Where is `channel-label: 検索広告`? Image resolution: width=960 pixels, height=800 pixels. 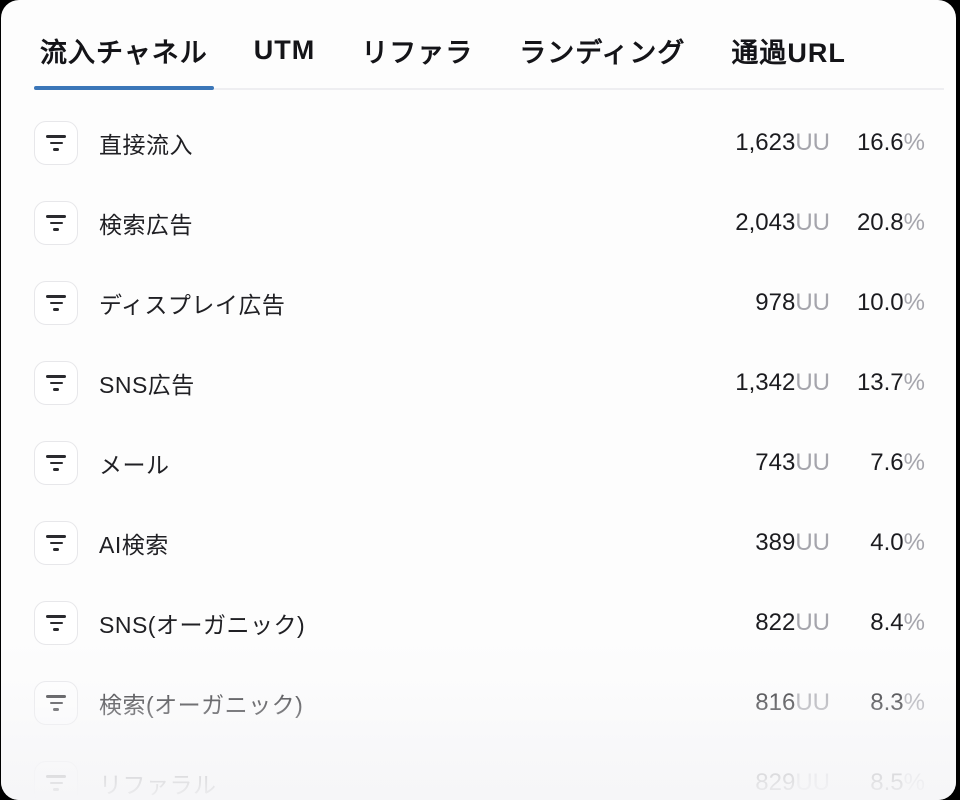 channel-label: 検索広告 is located at coordinates (146, 225).